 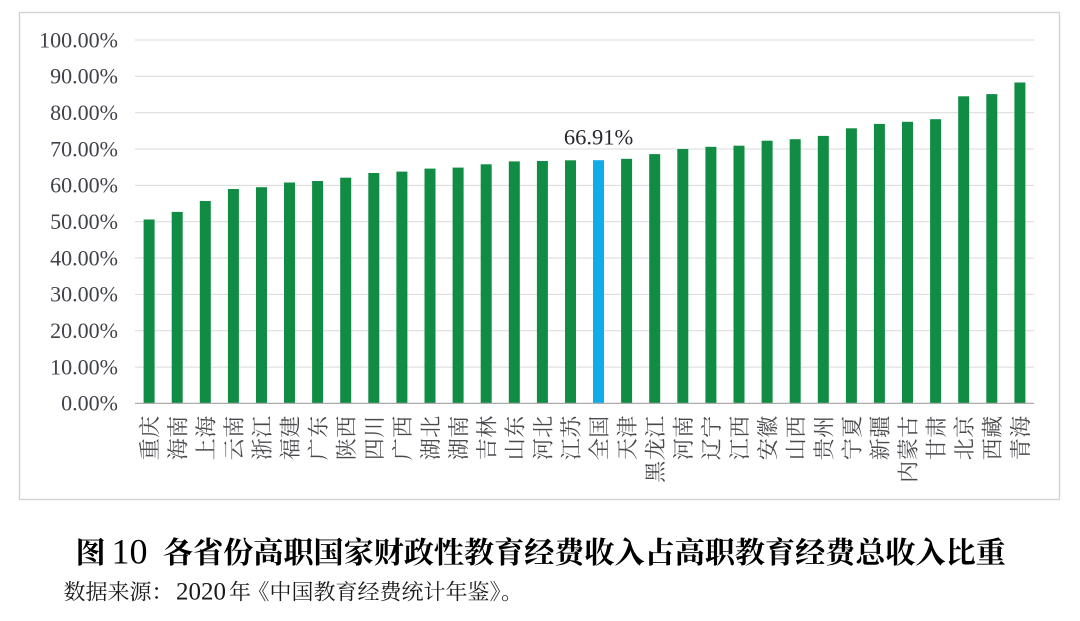 I want to click on svg-text: 50.00%, so click(x=84, y=221).